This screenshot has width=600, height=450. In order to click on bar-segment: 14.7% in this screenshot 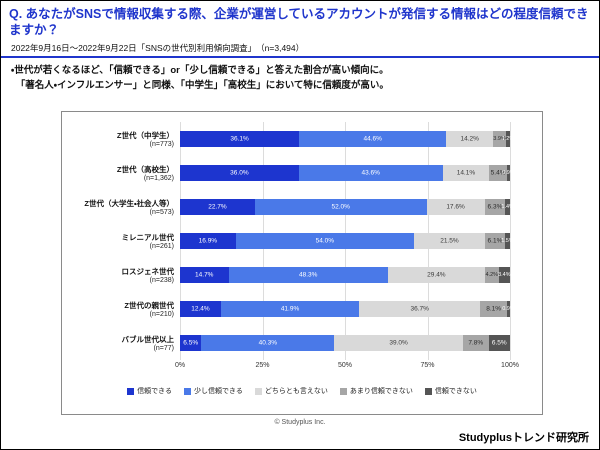, I will do `click(204, 275)`.